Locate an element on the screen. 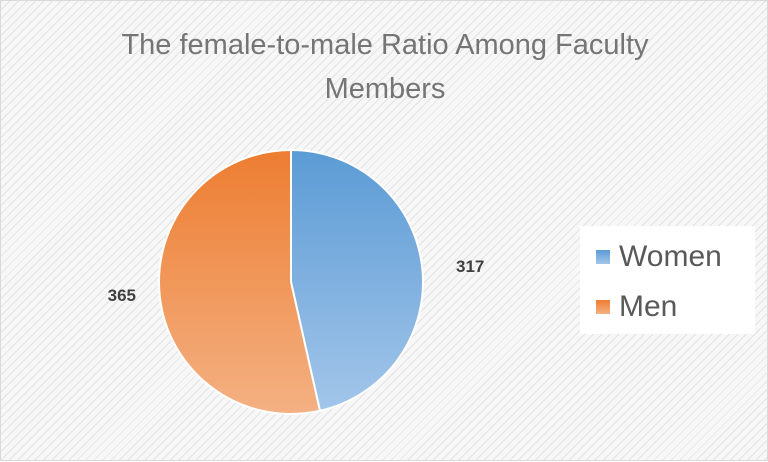 This screenshot has height=462, width=768. legend-item-women: Women is located at coordinates (659, 257).